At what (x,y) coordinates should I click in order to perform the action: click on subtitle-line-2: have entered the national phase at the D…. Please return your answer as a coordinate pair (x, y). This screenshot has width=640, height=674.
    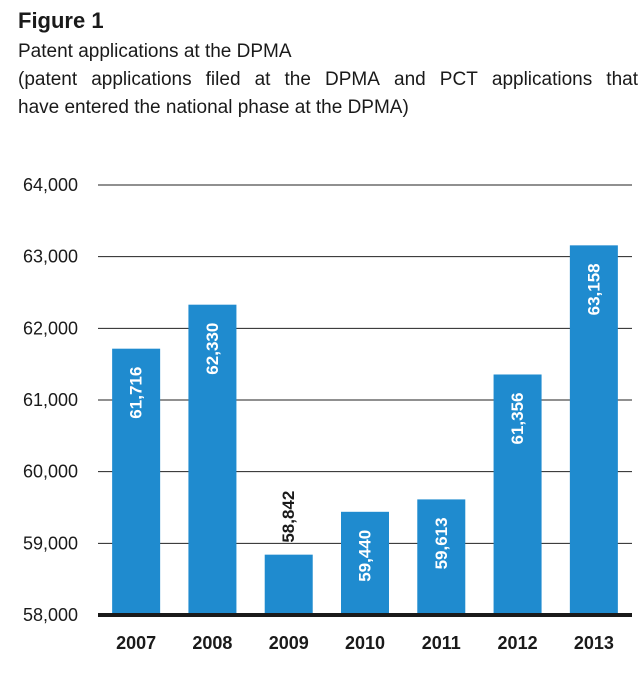
    Looking at the image, I should click on (213, 107).